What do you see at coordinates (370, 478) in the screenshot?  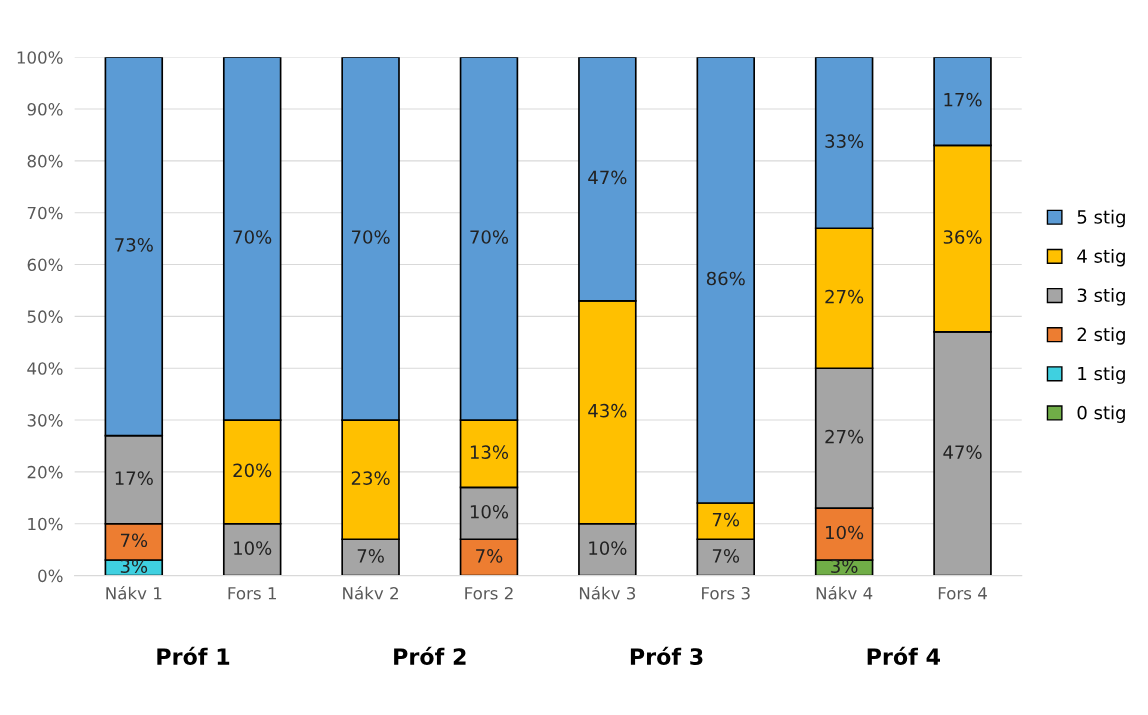 I see `data-label: 23%` at bounding box center [370, 478].